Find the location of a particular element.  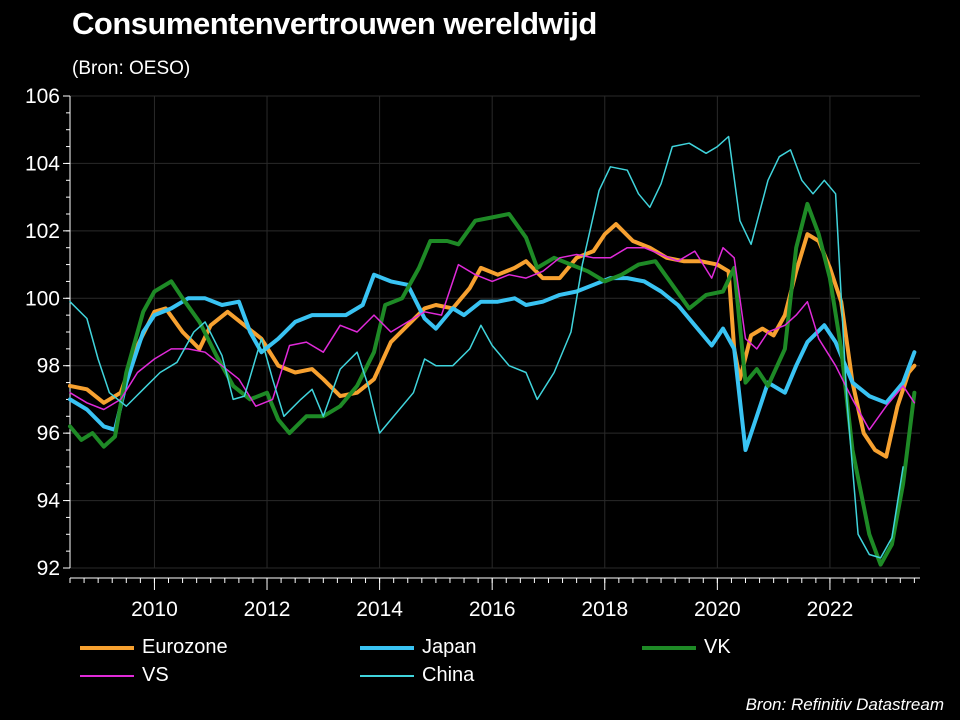

legend-item-china: China is located at coordinates (417, 675).